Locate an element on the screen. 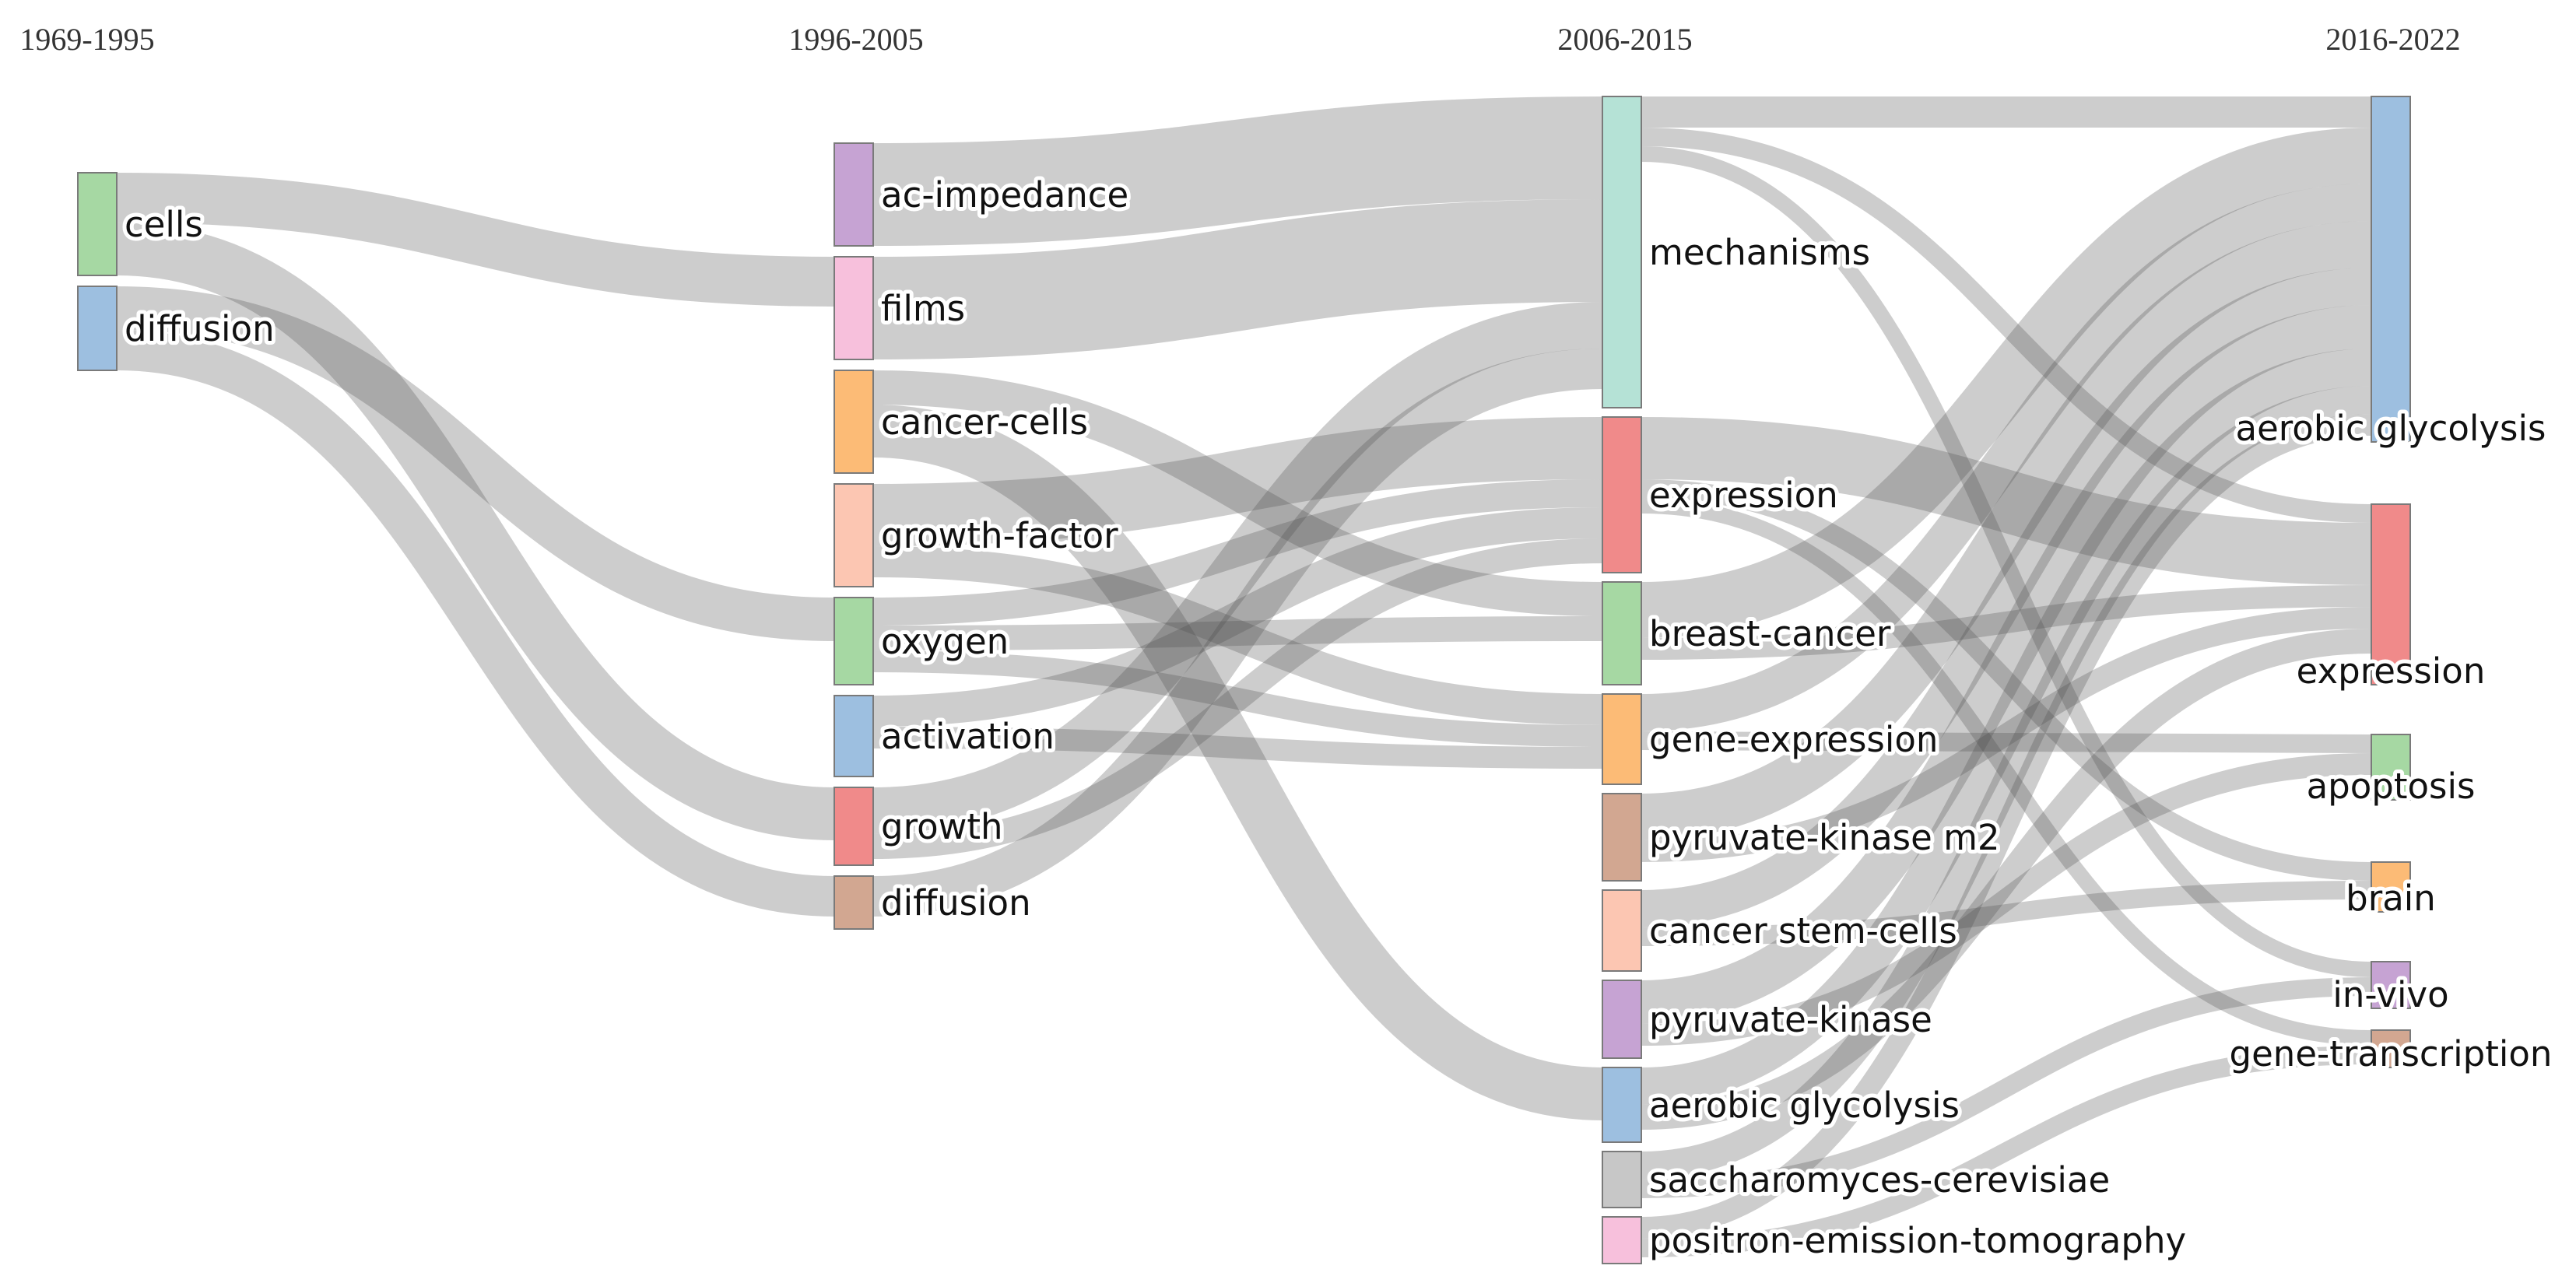 The width and height of the screenshot is (2576, 1276). period-headers: 1969-1995 1996-2005 2006-2015 2016-2022 is located at coordinates (1240, 40).